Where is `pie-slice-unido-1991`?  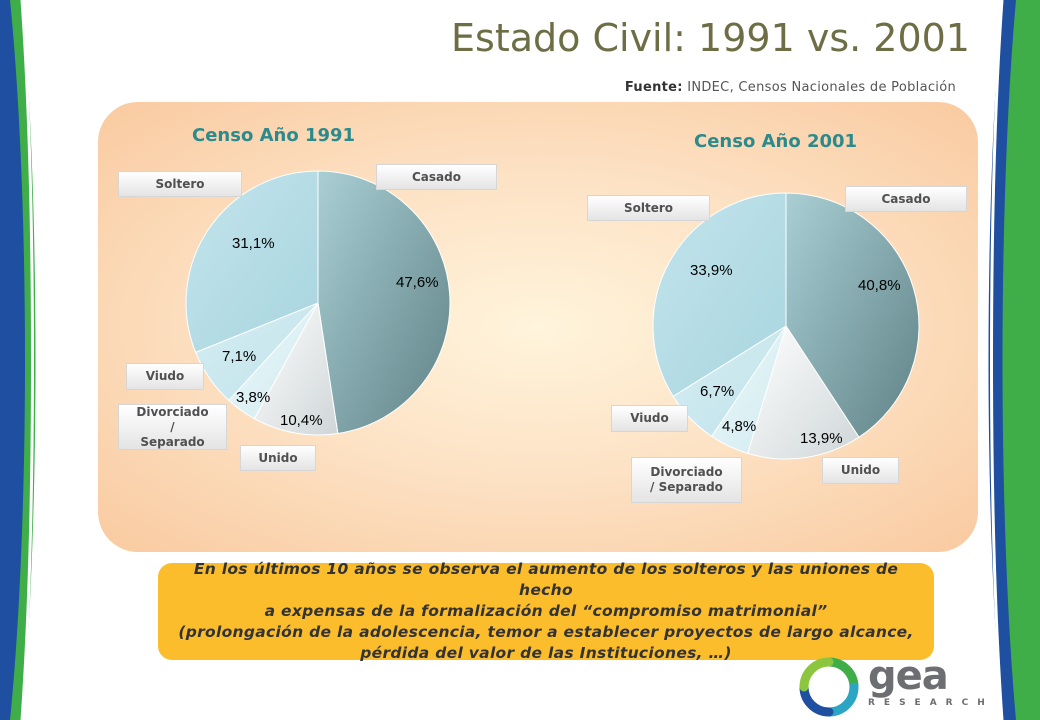 pie-slice-unido-1991 is located at coordinates (296, 368).